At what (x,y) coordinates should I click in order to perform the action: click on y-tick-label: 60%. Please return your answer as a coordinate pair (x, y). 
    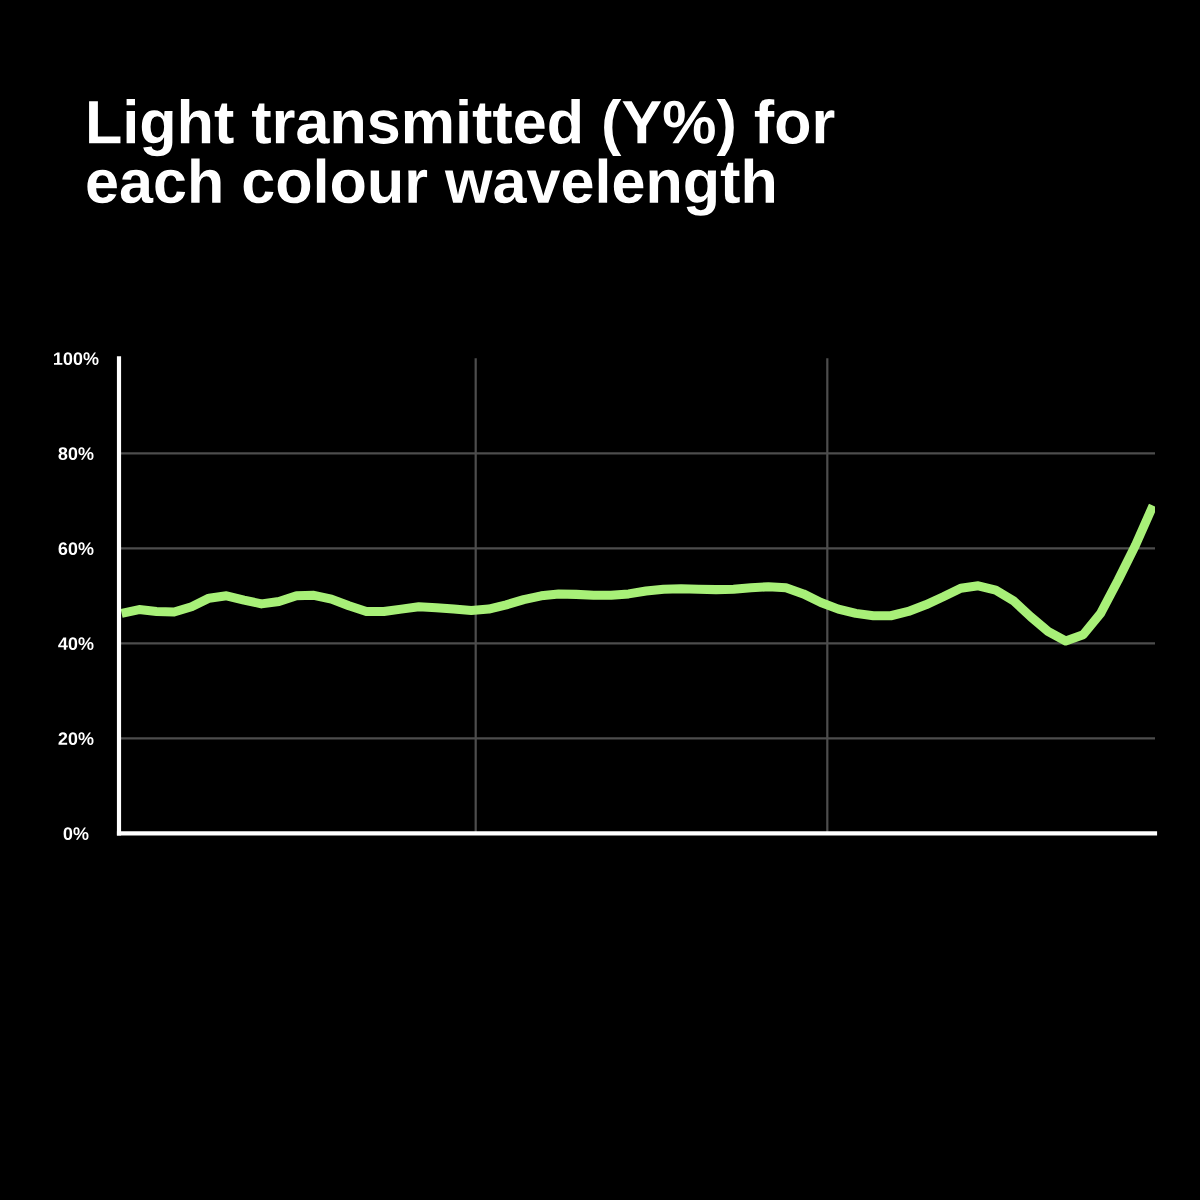
    Looking at the image, I should click on (76, 549).